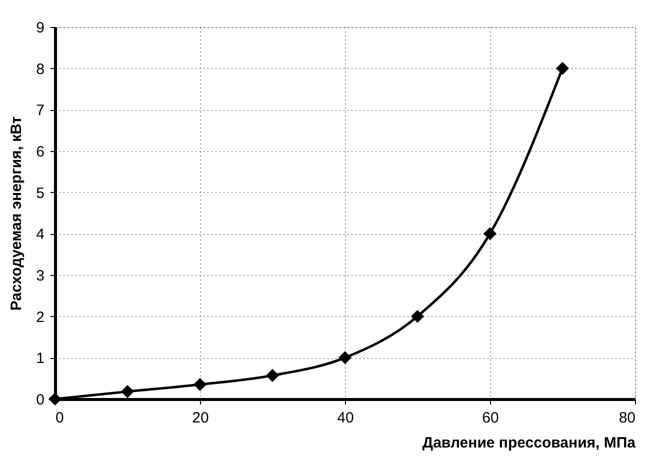 The image size is (664, 468). Describe the element at coordinates (40, 359) in the screenshot. I see `y-tick-label: 1` at that location.